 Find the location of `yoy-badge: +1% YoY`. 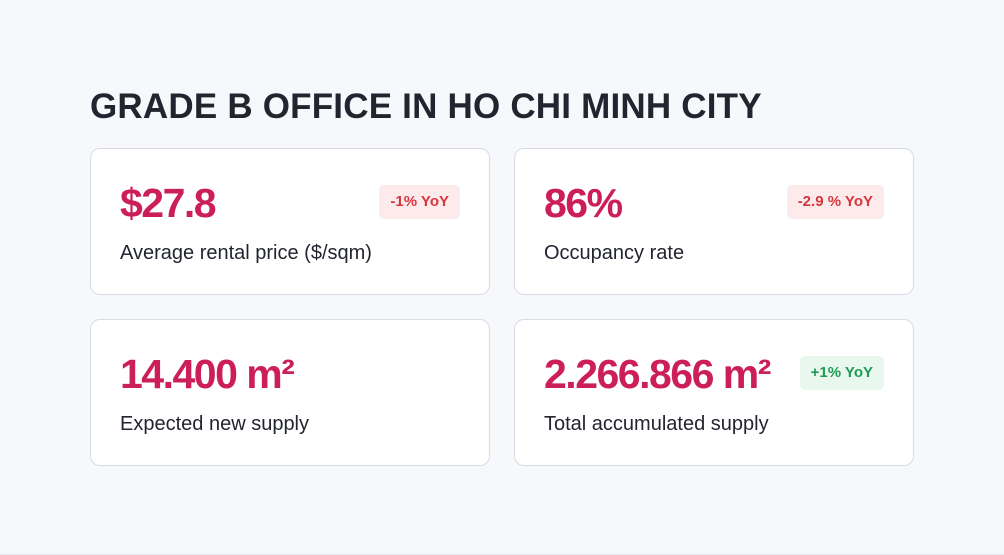

yoy-badge: +1% YoY is located at coordinates (841, 373).